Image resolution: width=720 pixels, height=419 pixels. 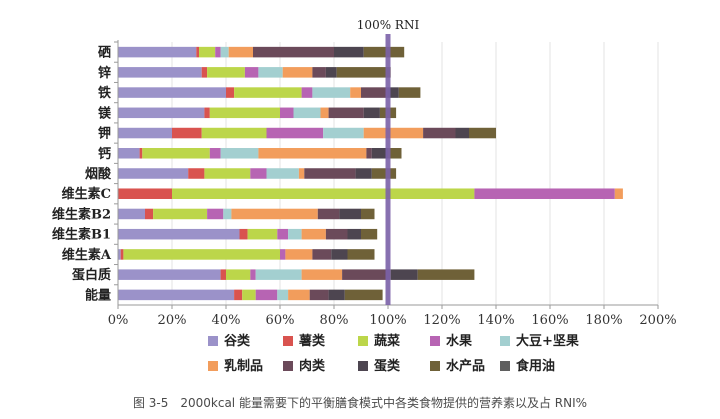 I want to click on legend-label: 水产品, so click(x=465, y=366).